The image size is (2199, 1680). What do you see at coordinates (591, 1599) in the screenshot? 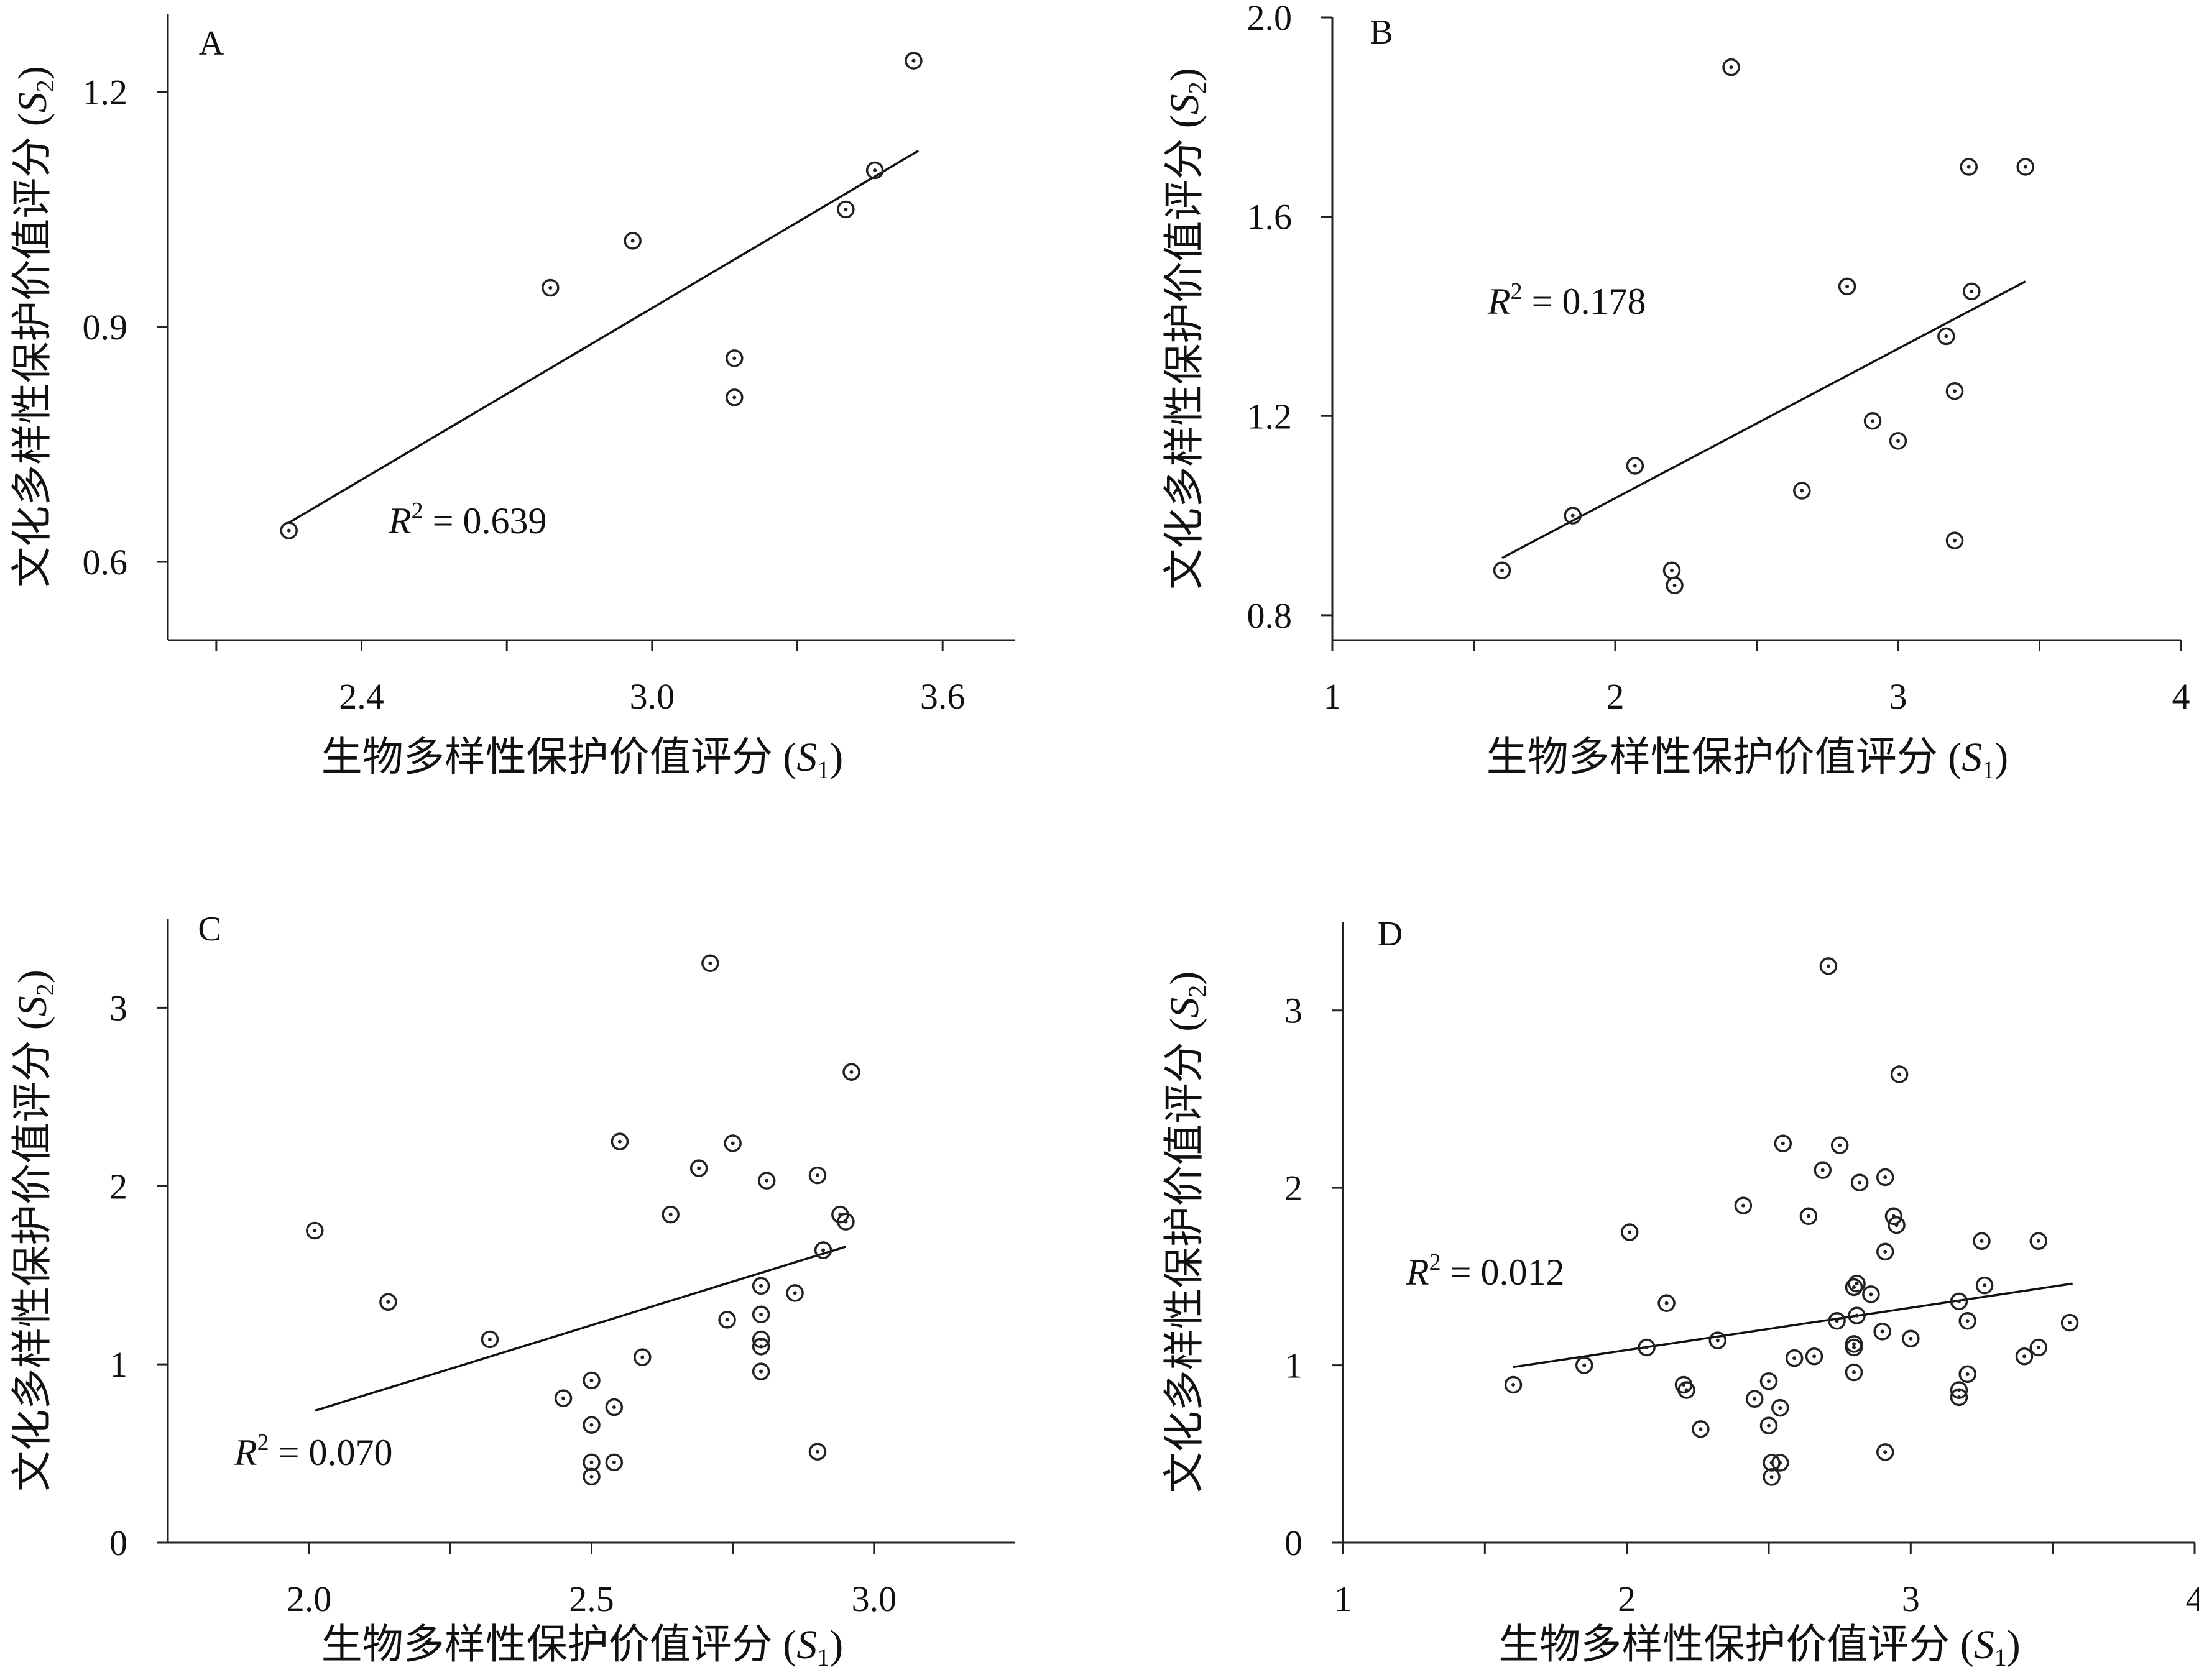
I see `x-tick-label: 2.5` at bounding box center [591, 1599].